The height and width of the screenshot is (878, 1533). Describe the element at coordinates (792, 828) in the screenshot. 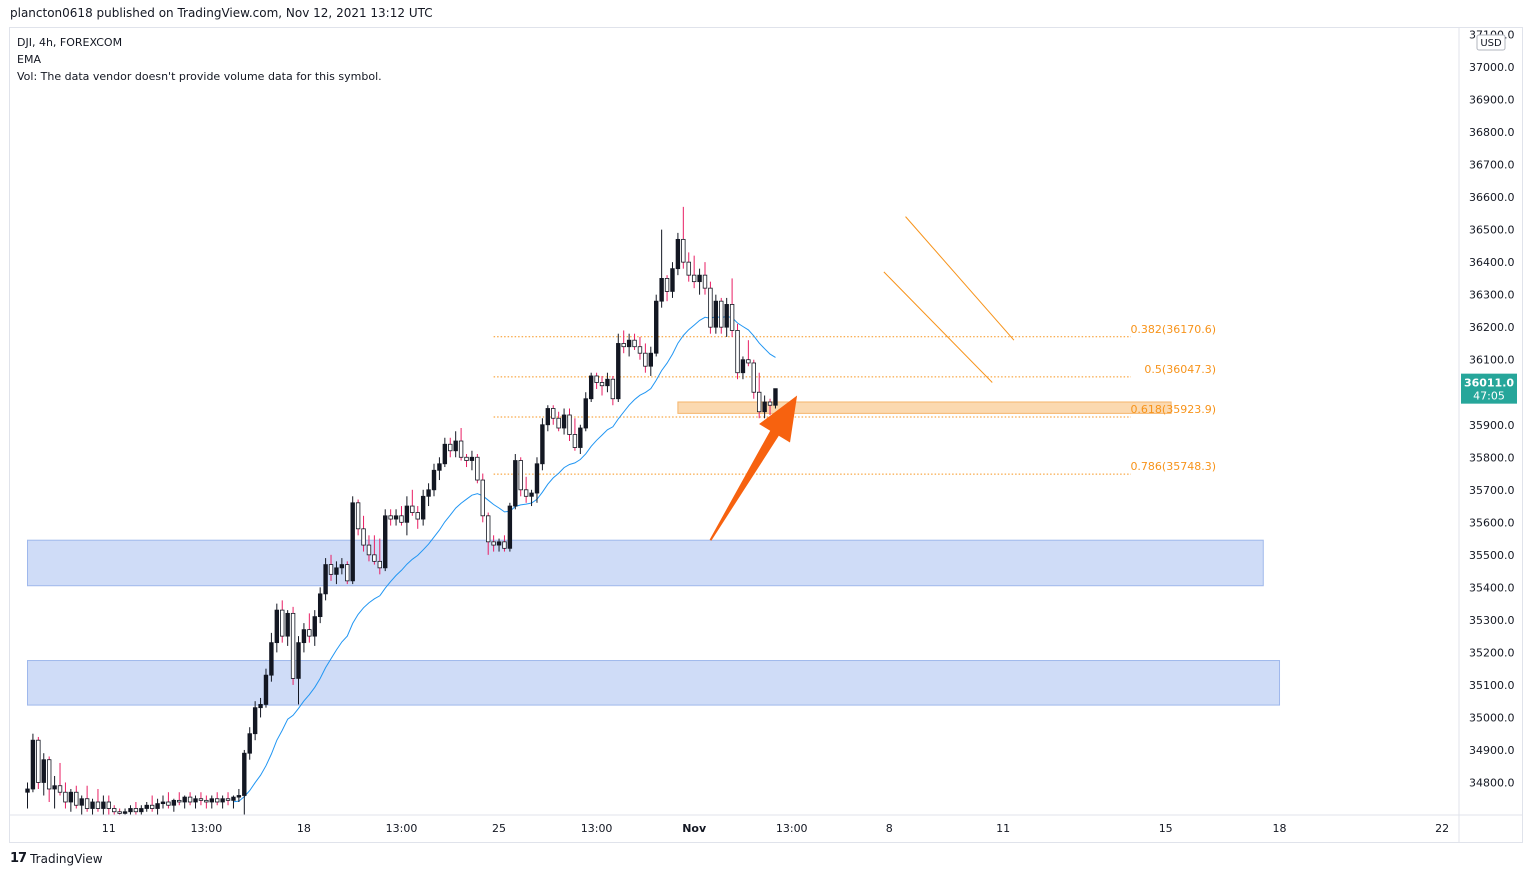

I see `x-tick-7: 13:00` at that location.